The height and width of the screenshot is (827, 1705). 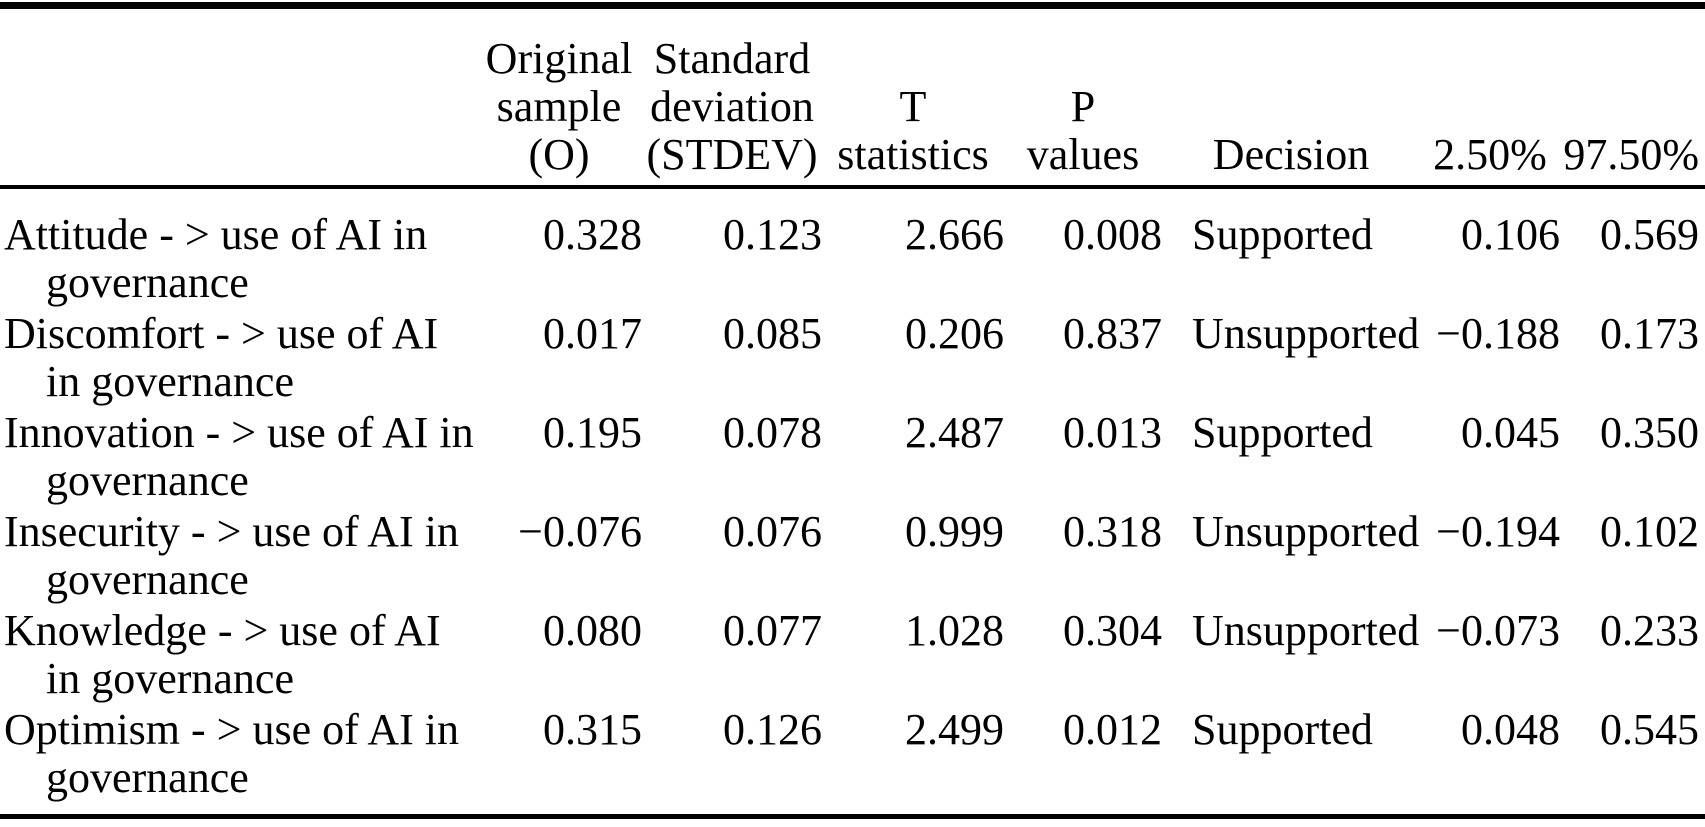 I want to click on col-header-original-sample: Original sample (O), so click(x=559, y=99).